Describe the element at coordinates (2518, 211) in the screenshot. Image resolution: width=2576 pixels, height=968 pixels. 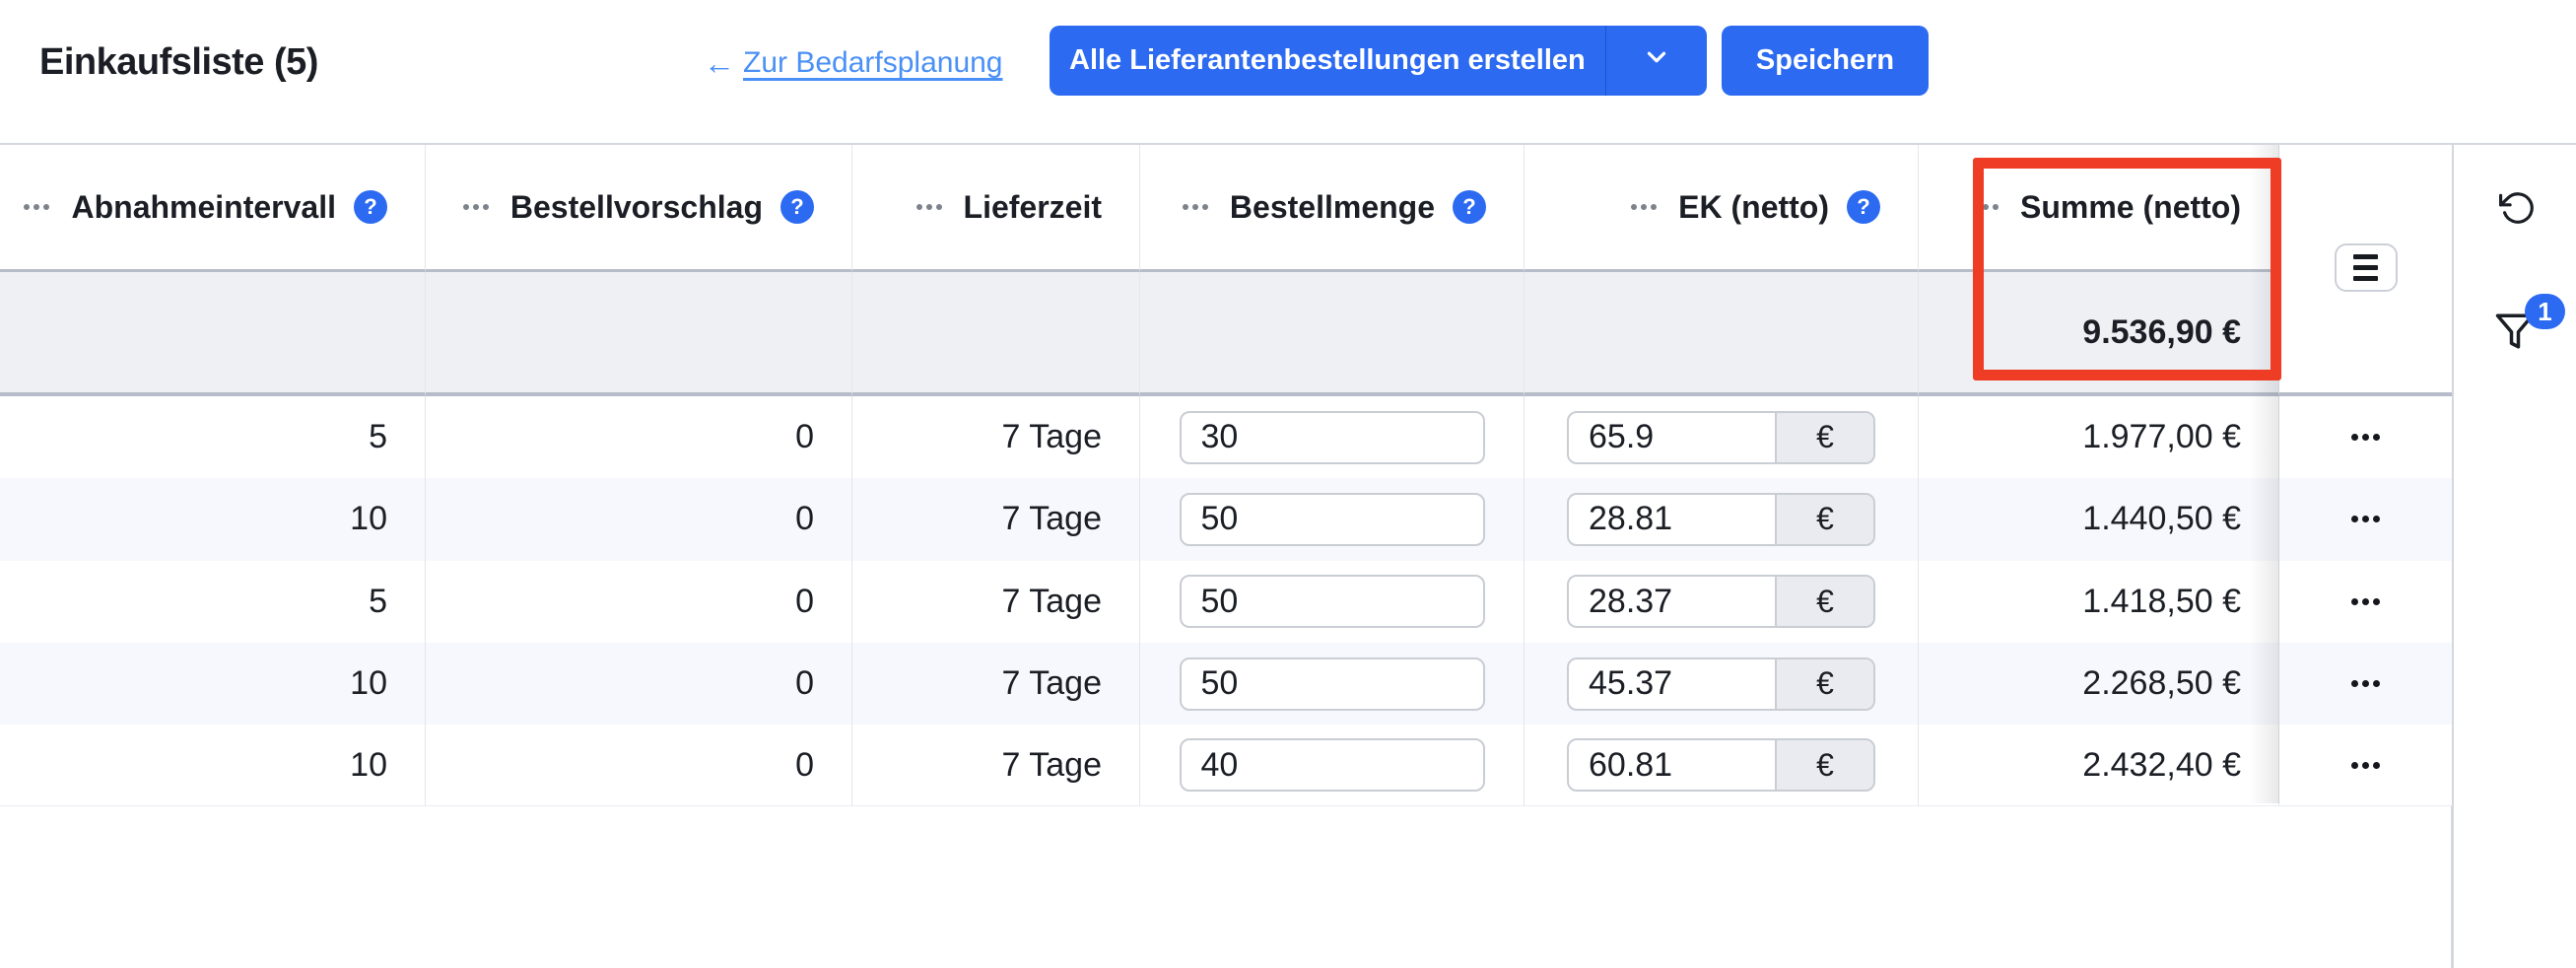
I see `undo-icon` at that location.